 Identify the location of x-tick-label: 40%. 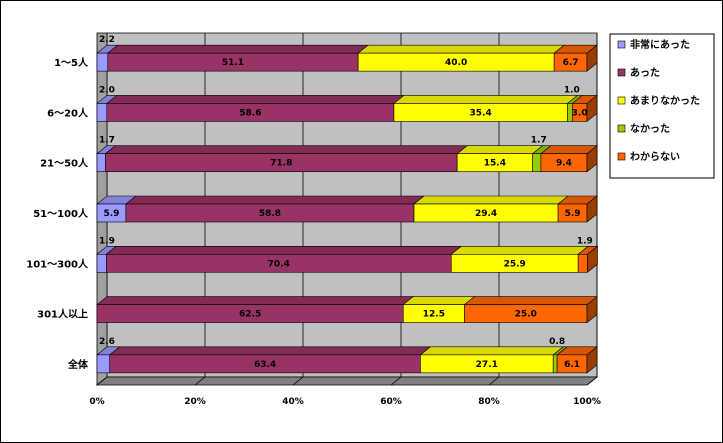
(293, 402).